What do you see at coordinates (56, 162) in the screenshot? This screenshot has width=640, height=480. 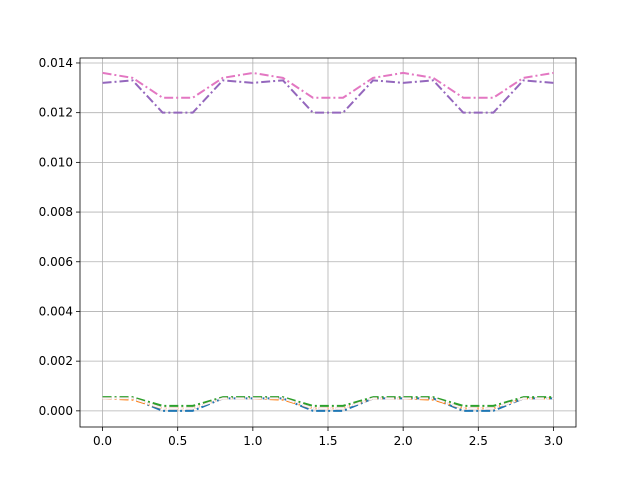 I see `y-tick-label: 0.010` at bounding box center [56, 162].